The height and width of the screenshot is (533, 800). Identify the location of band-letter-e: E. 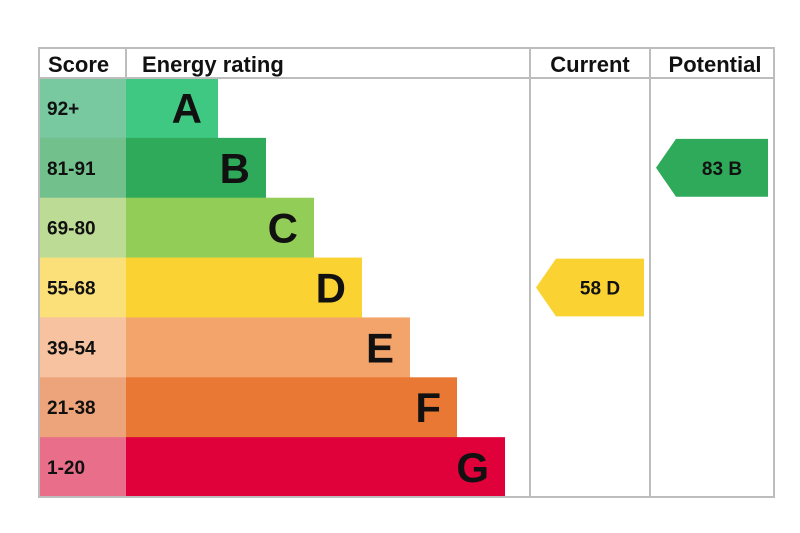
(380, 347).